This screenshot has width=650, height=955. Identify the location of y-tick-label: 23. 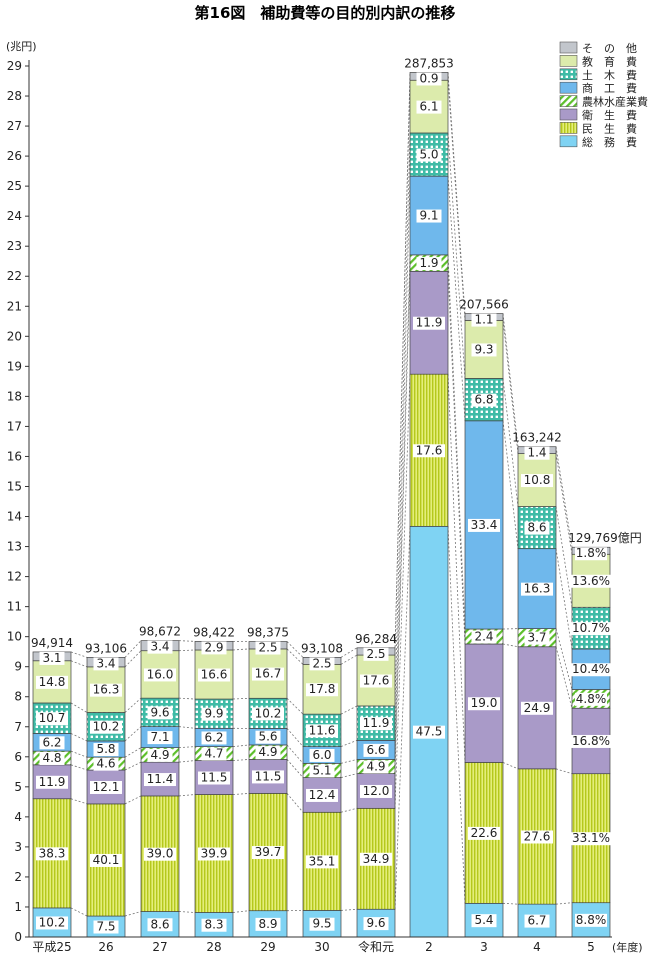
(14, 246).